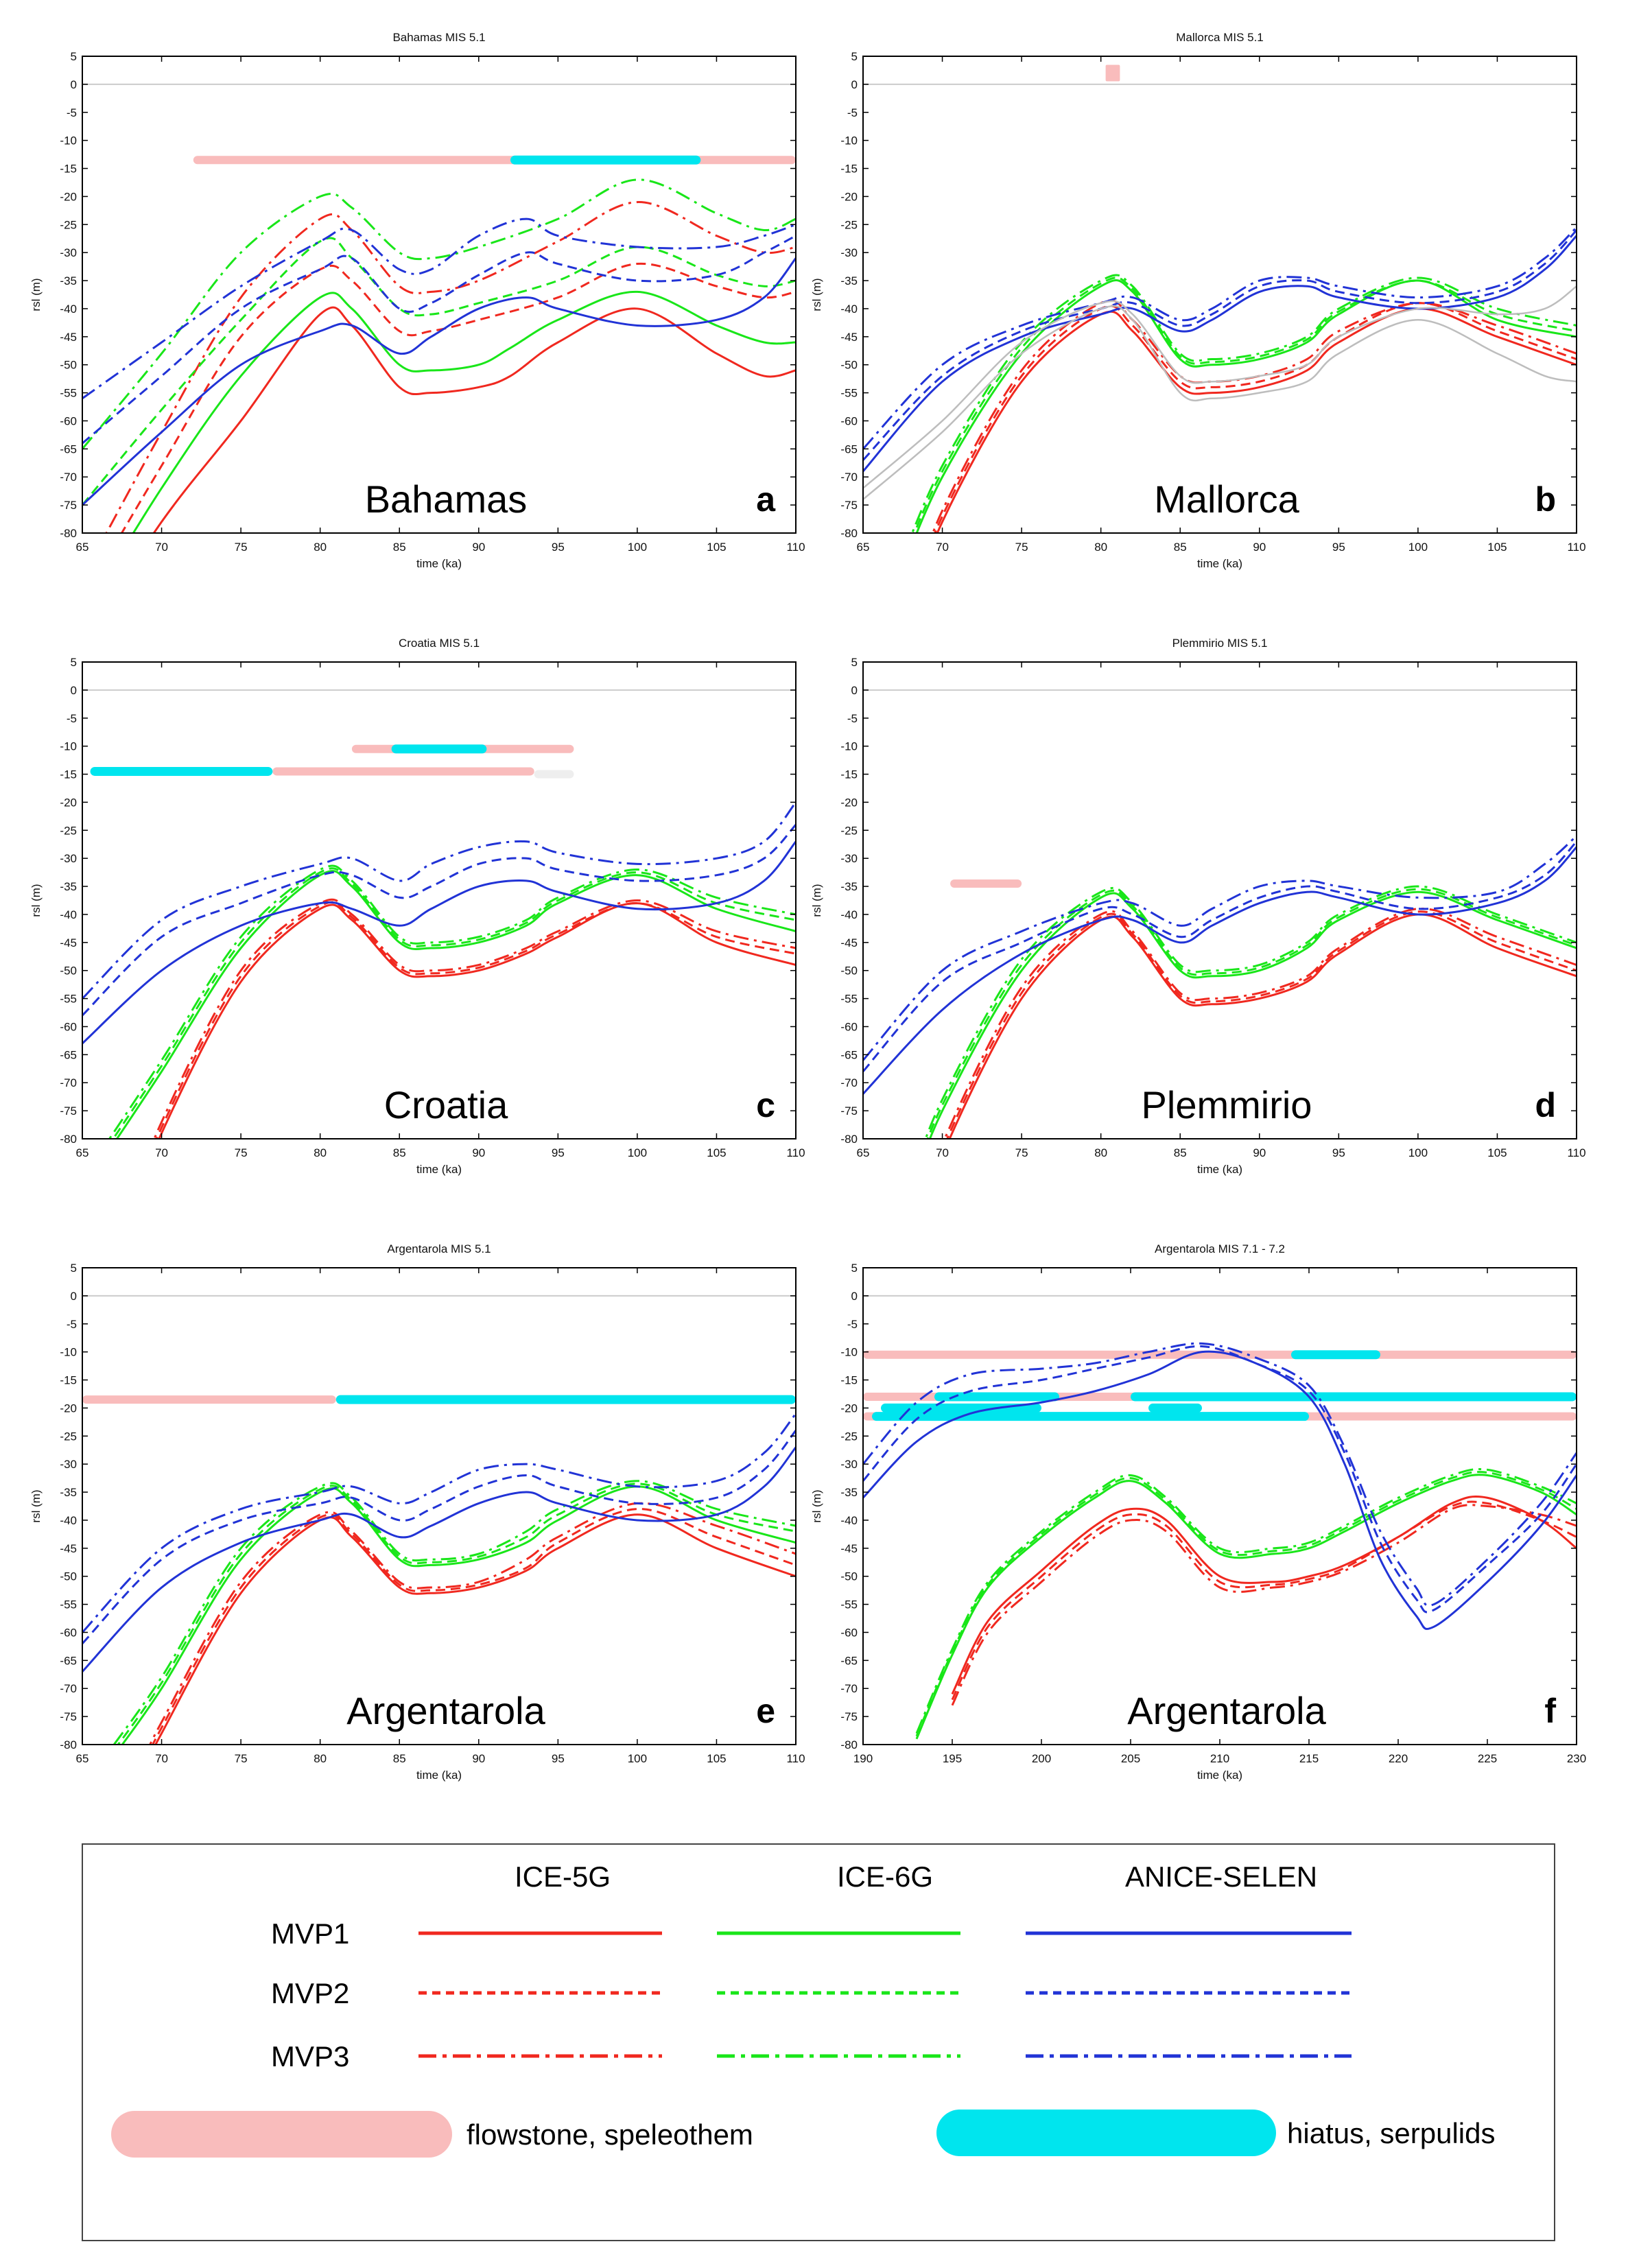  Describe the element at coordinates (439, 37) in the screenshot. I see `panel-title: Bahamas MIS 5.1` at that location.